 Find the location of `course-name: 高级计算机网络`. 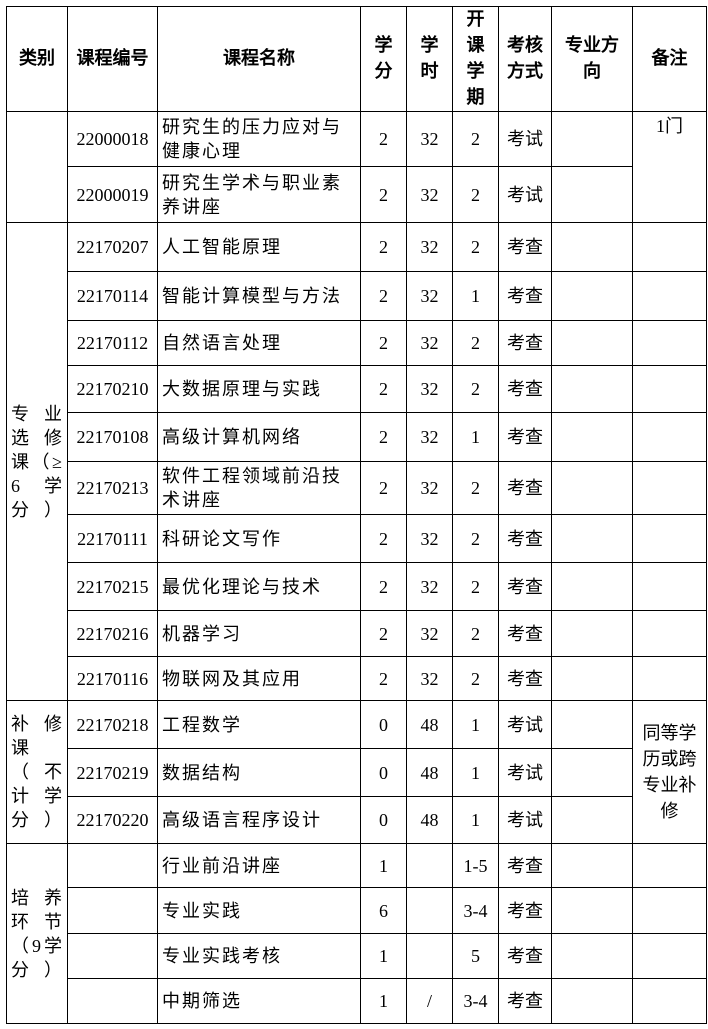

course-name: 高级计算机网络 is located at coordinates (259, 437).